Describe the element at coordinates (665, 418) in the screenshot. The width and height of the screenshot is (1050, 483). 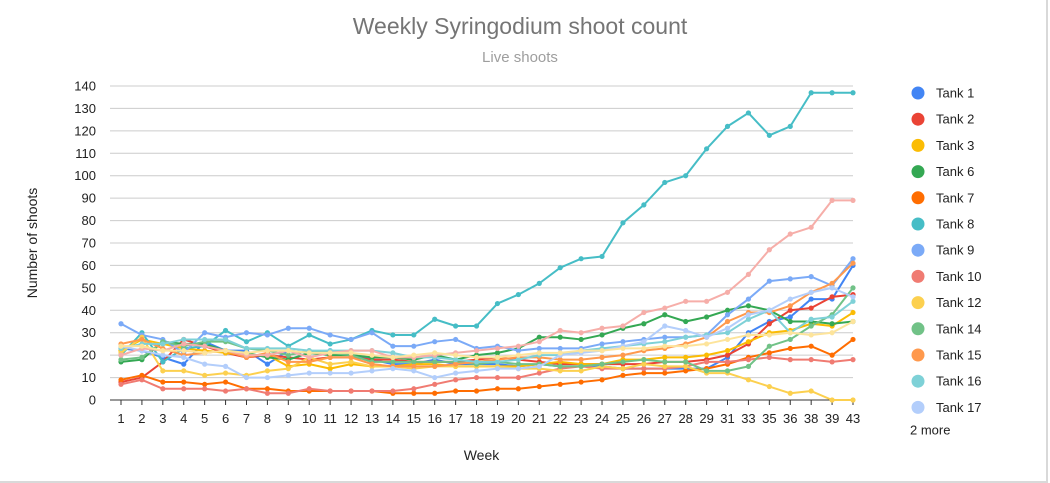
I see `x-tick-label: 27` at that location.